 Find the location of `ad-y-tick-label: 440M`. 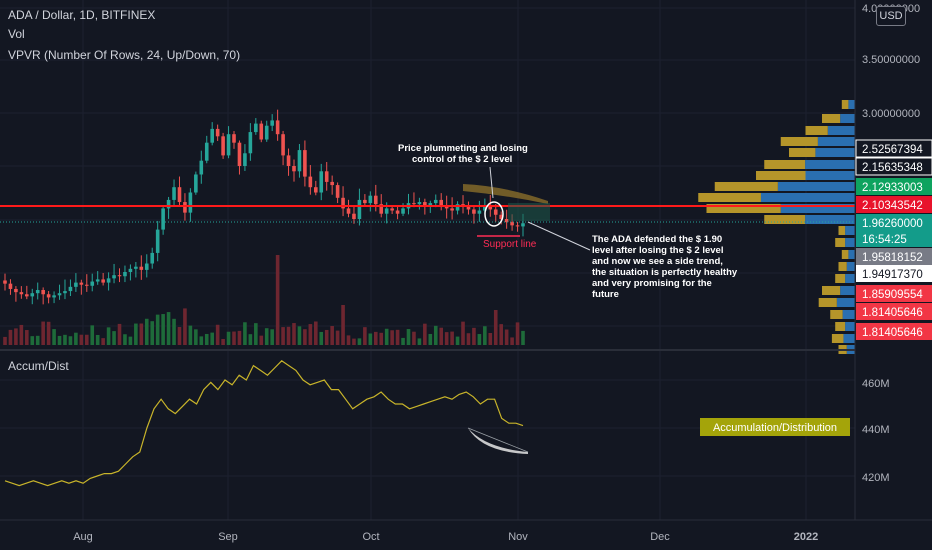

ad-y-tick-label: 440M is located at coordinates (876, 430).